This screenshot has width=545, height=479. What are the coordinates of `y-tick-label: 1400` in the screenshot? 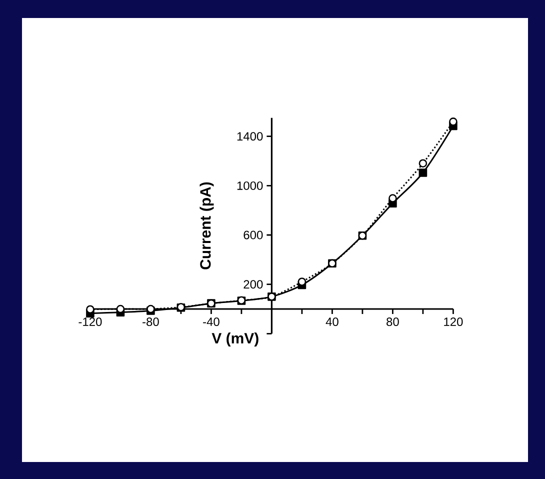 It's located at (250, 136).